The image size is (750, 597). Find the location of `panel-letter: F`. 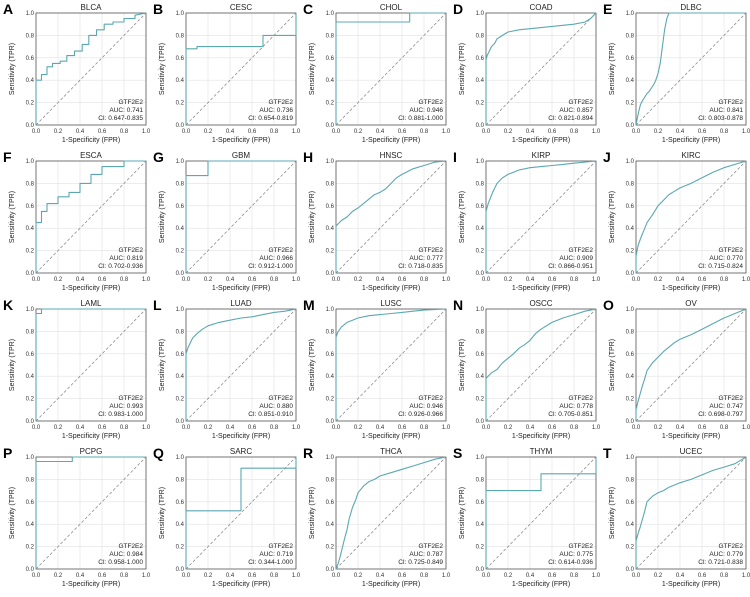

panel-letter: F is located at coordinates (7, 157).